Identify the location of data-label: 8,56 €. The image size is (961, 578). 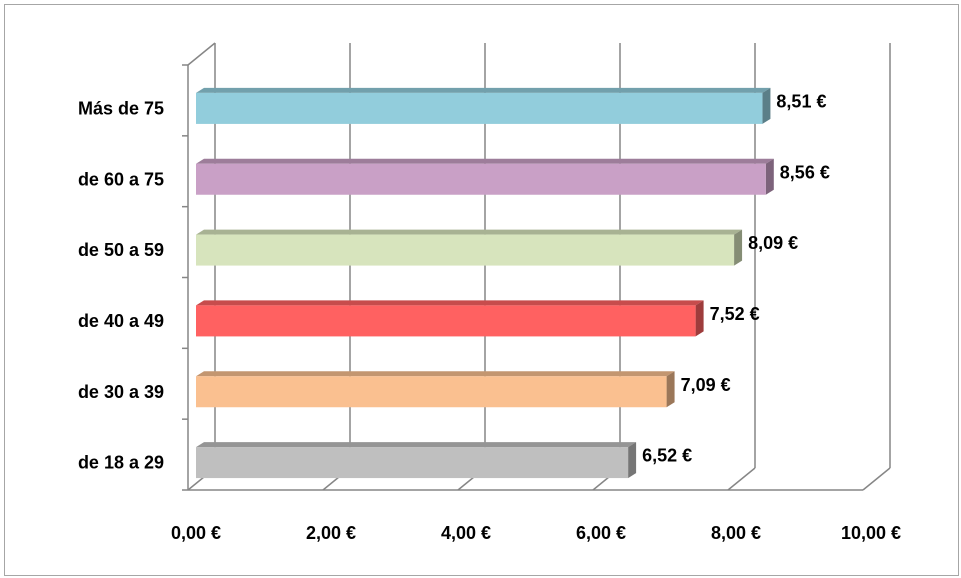
(805, 172).